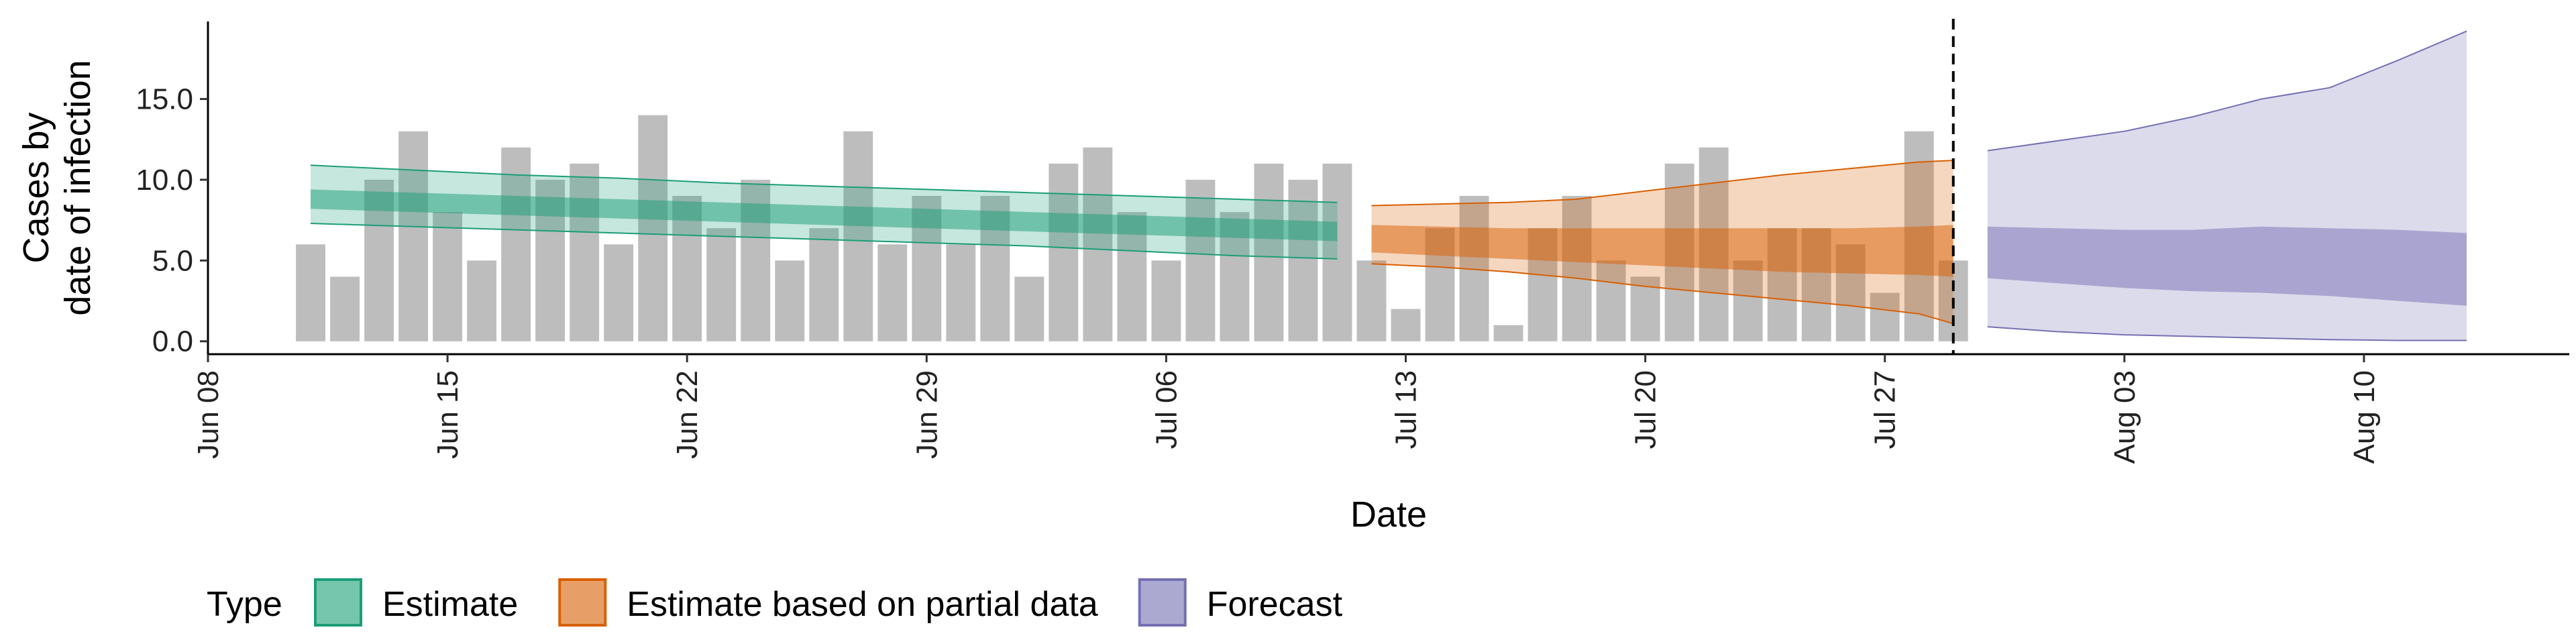 The height and width of the screenshot is (644, 2576). I want to click on legend-label-estimate: Estimate, so click(450, 604).